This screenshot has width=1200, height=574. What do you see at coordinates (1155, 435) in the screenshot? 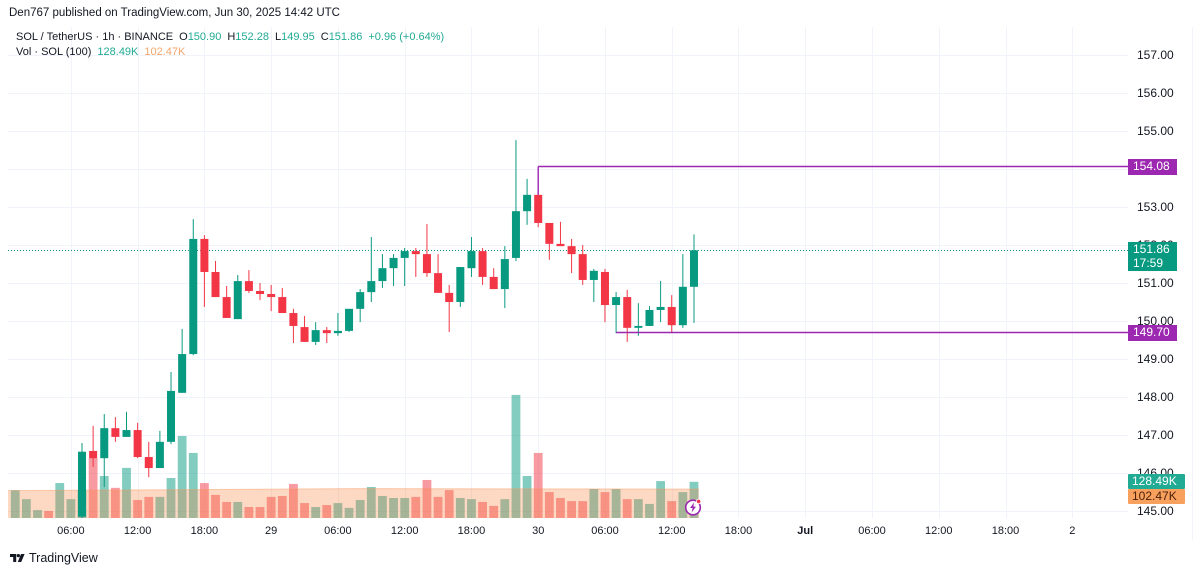
I see `price-axis-label: 147.00` at bounding box center [1155, 435].